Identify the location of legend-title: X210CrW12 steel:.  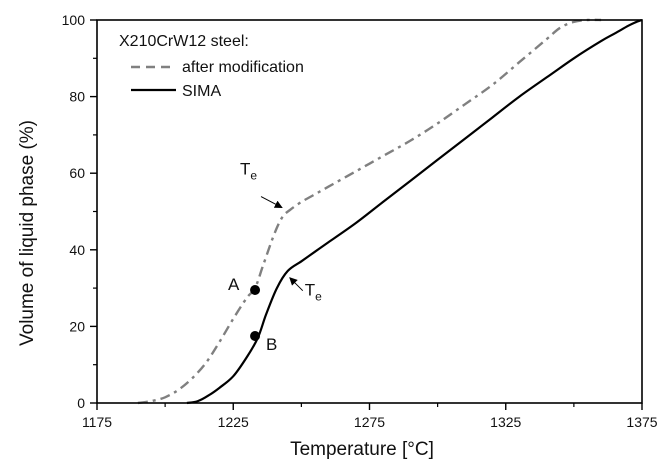
(184, 41).